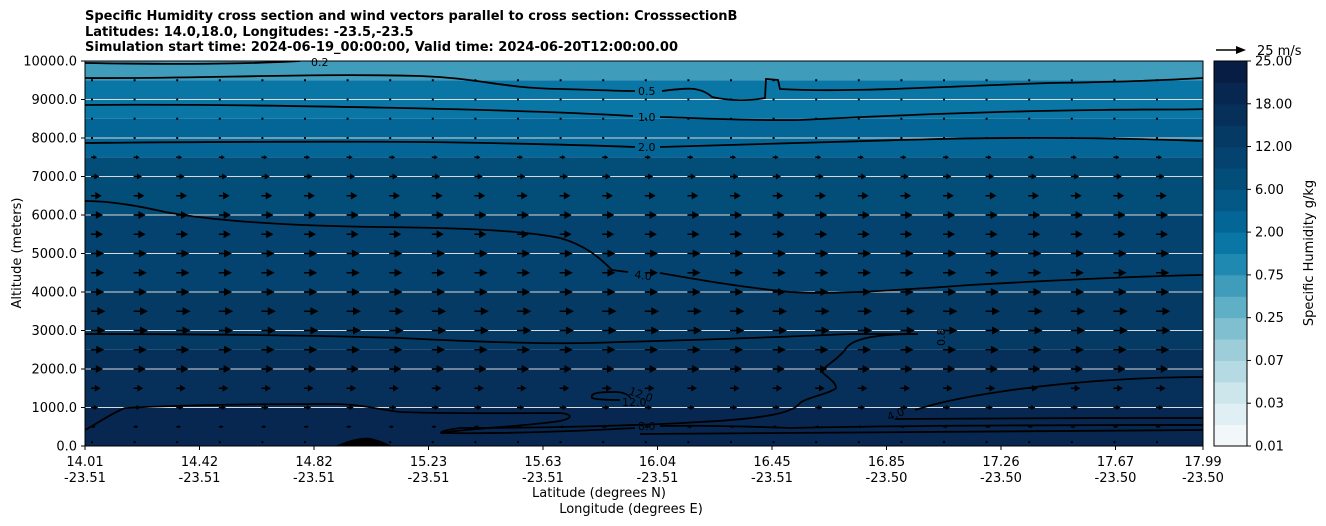  I want to click on x-tick-label-latitude: 16.45, so click(771, 462).